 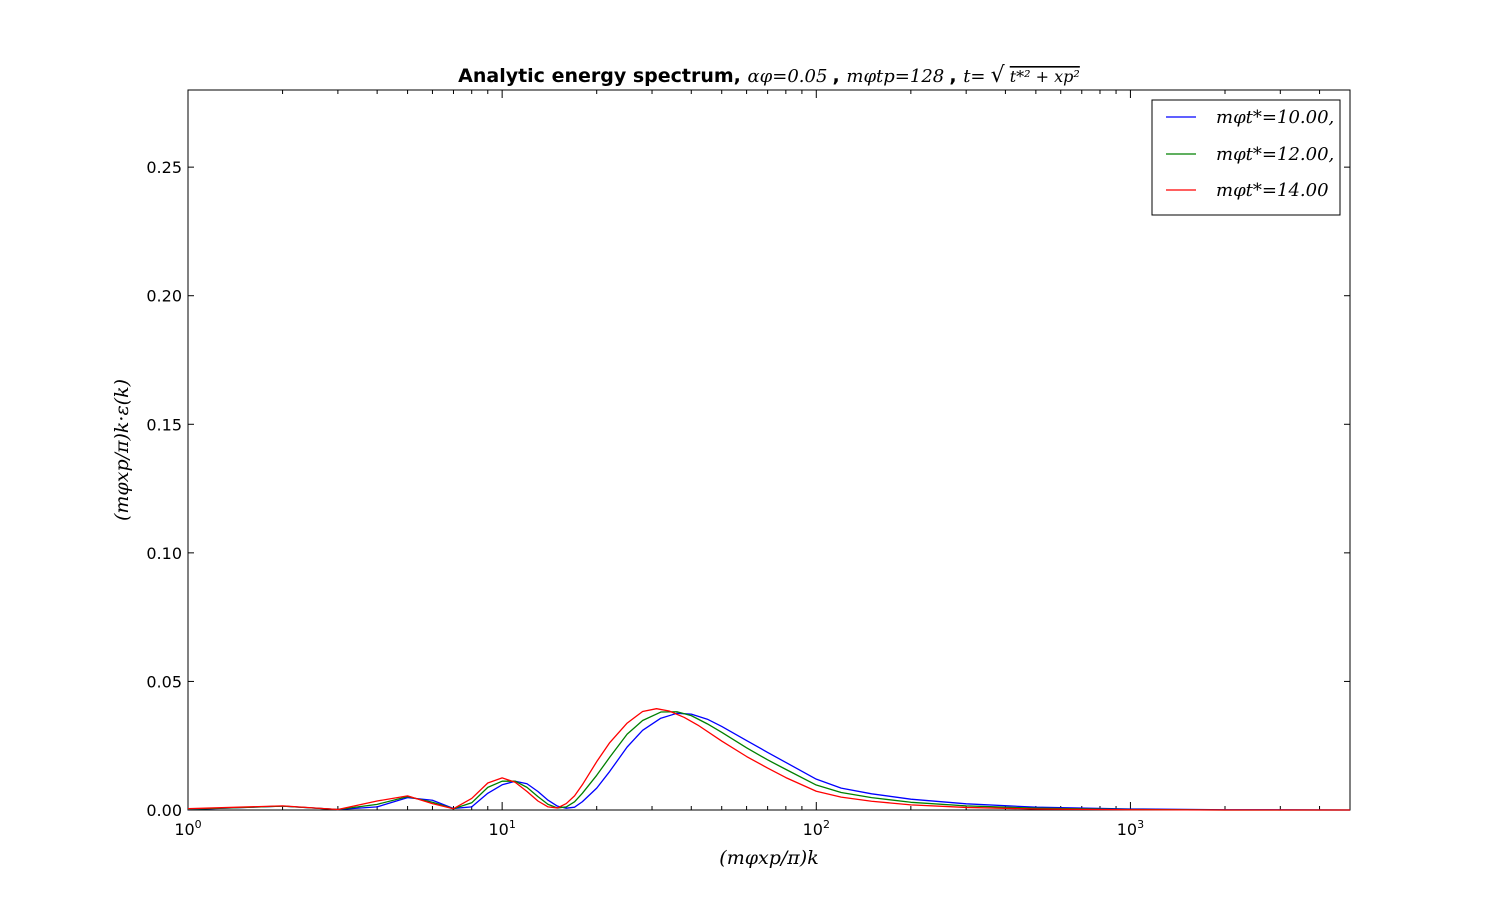 I want to click on x-tick-label-1: 10¹, so click(x=501, y=828).